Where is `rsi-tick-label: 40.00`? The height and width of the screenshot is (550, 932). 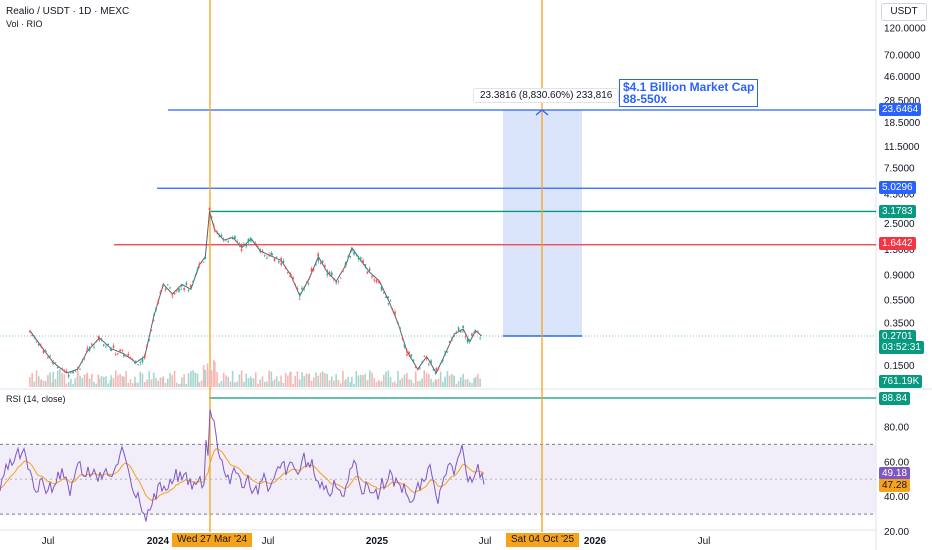 rsi-tick-label: 40.00 is located at coordinates (896, 497).